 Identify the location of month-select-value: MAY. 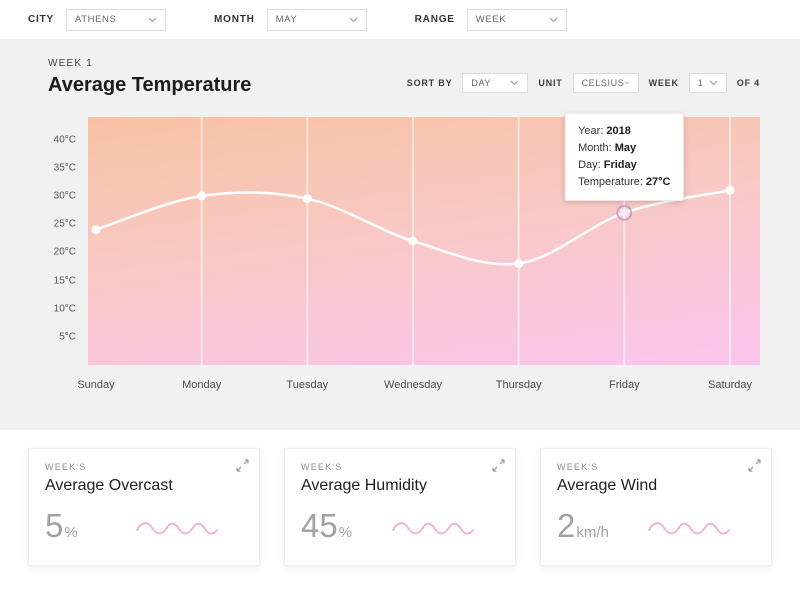
(286, 19).